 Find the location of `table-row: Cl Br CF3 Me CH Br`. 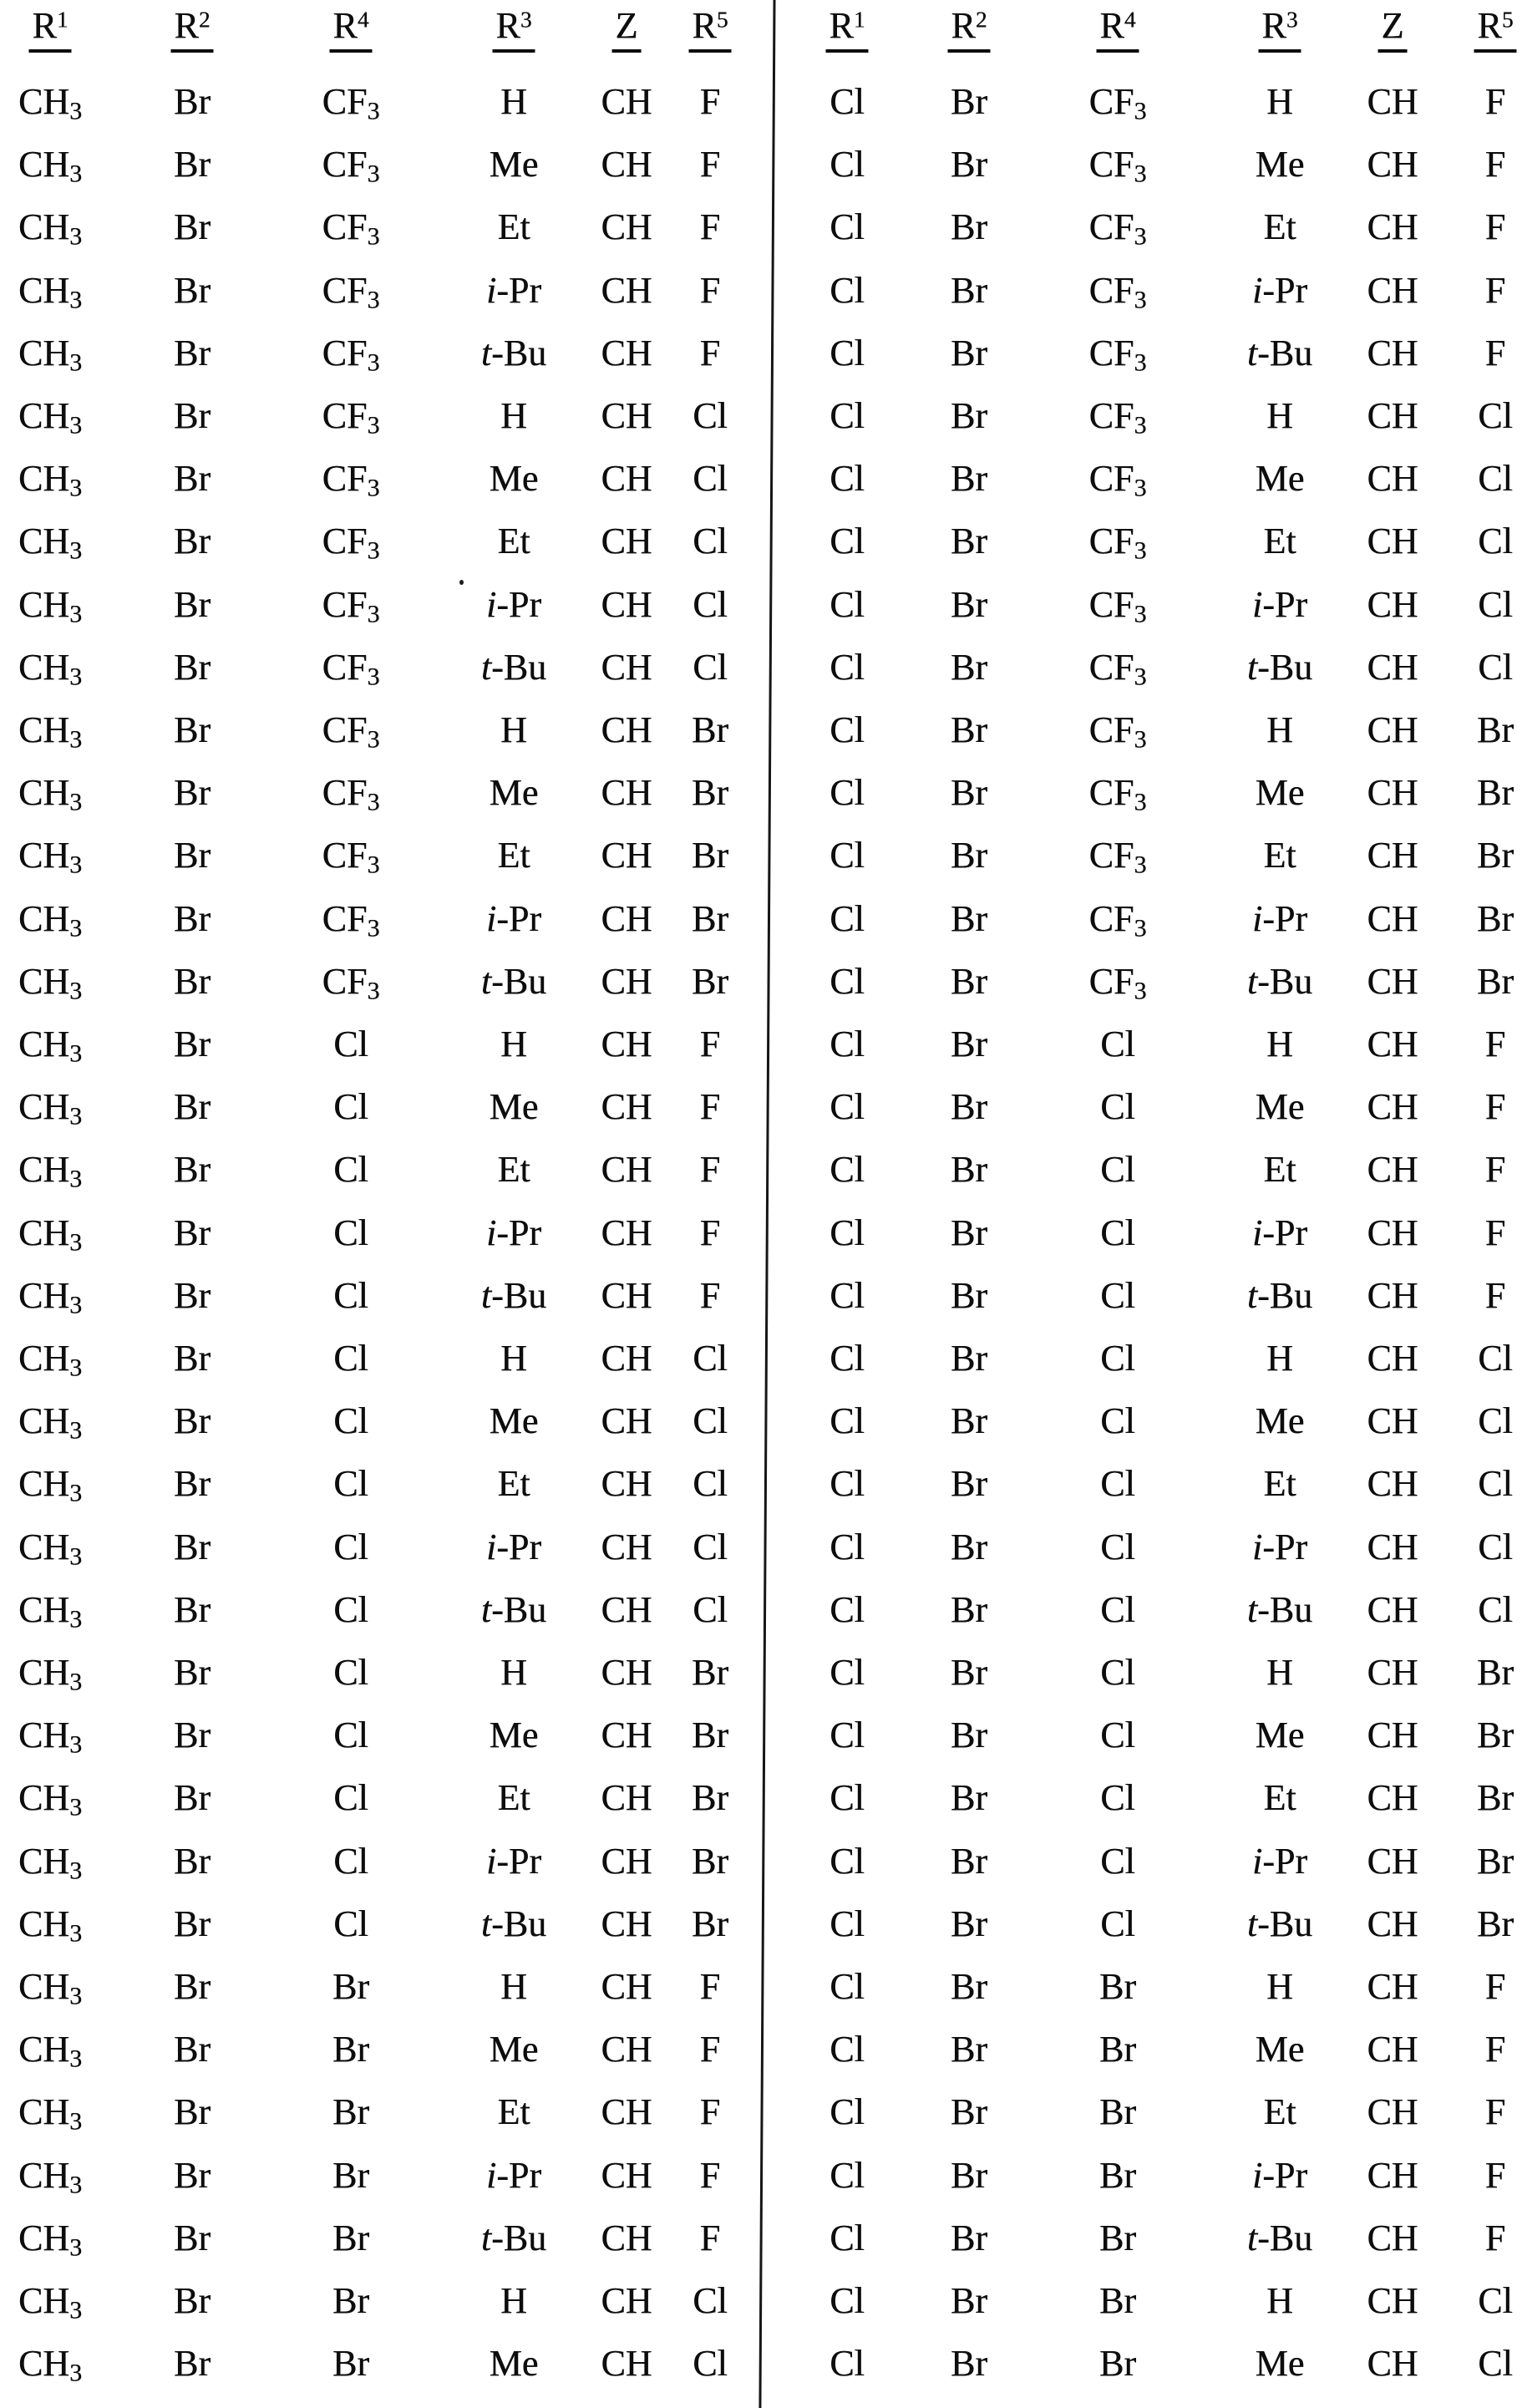

table-row: Cl Br CF3 Me CH Br is located at coordinates (1141, 792).